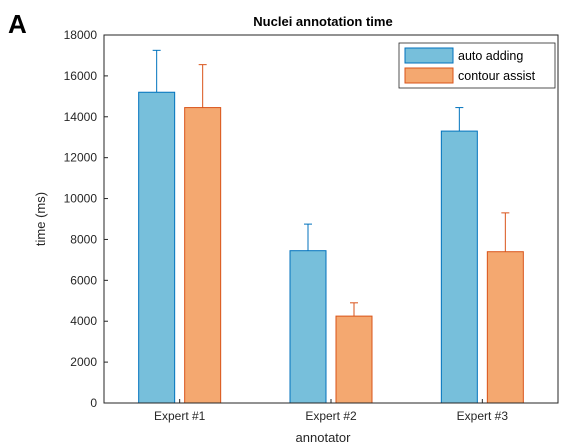 The image size is (563, 447). I want to click on legend-swatch-auto-adding, so click(429, 55).